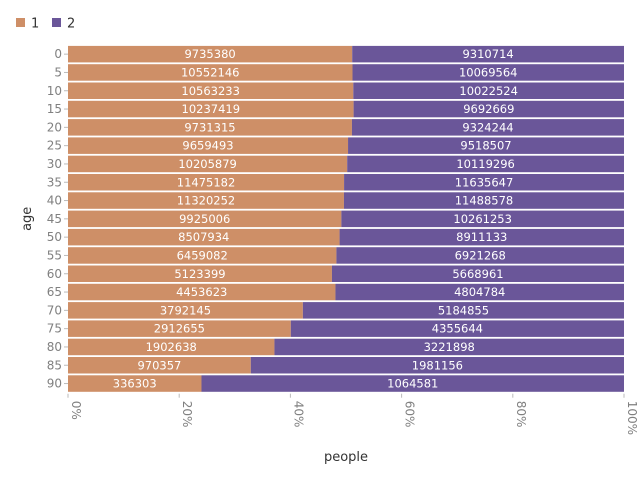  I want to click on bar-label-series2-age-55: 6921268, so click(480, 255).